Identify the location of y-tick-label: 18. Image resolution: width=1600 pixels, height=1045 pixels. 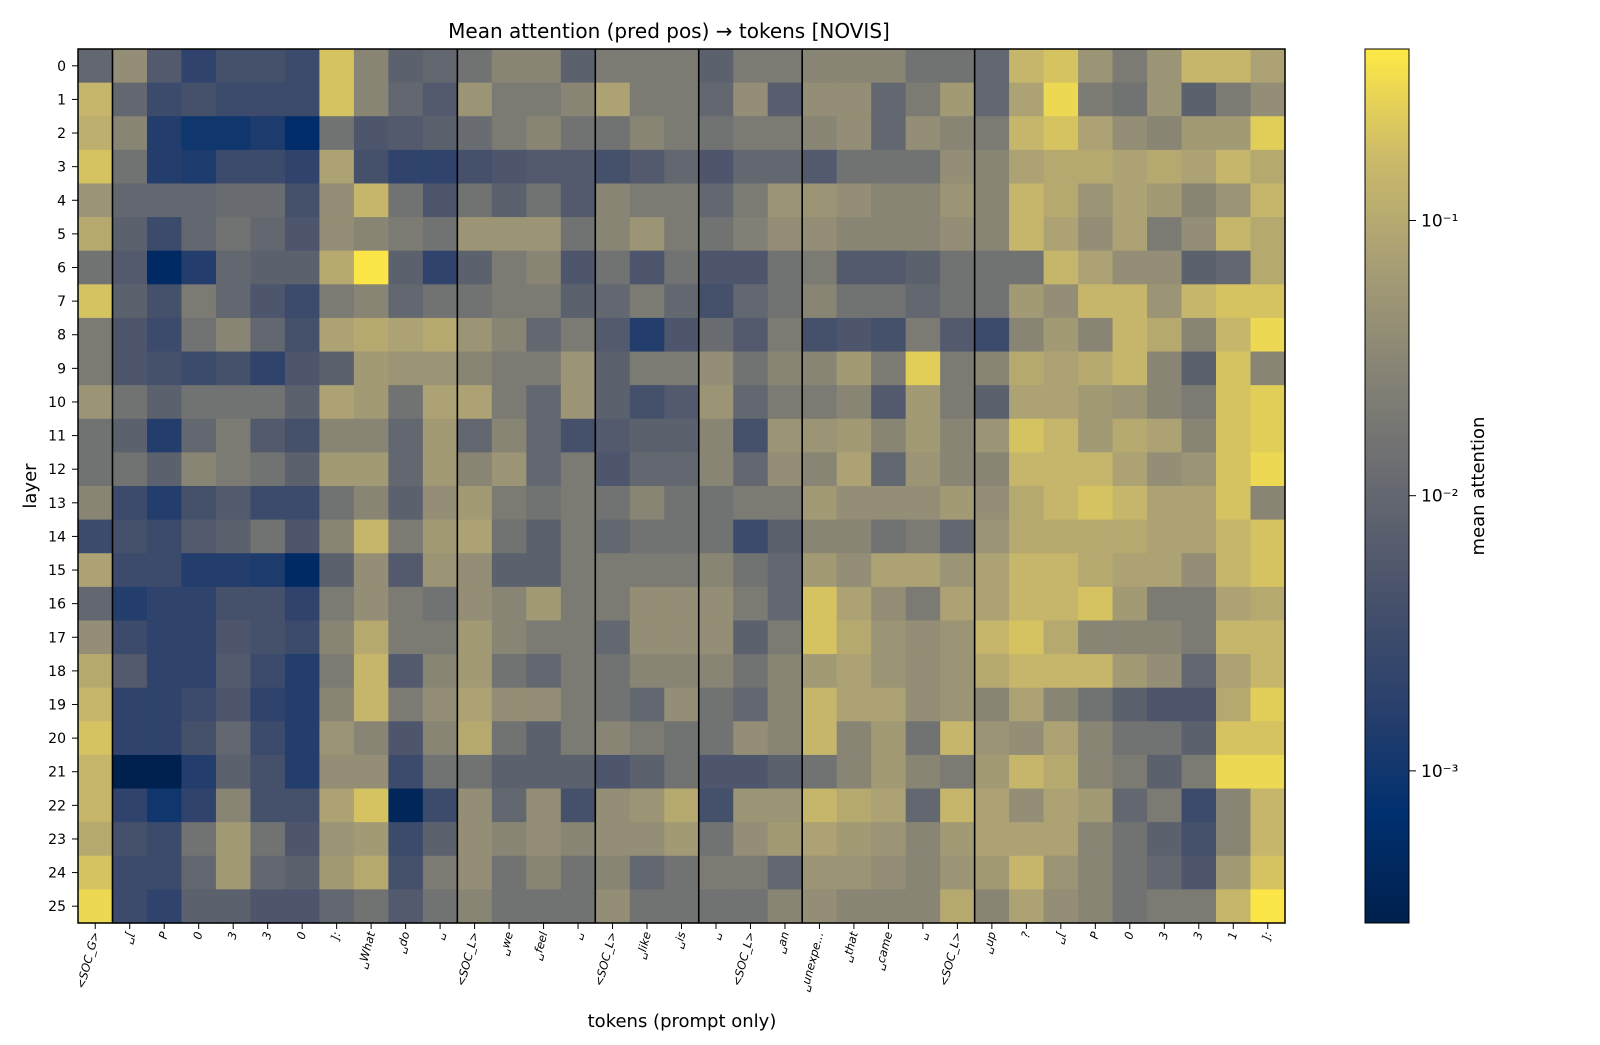
(57, 672).